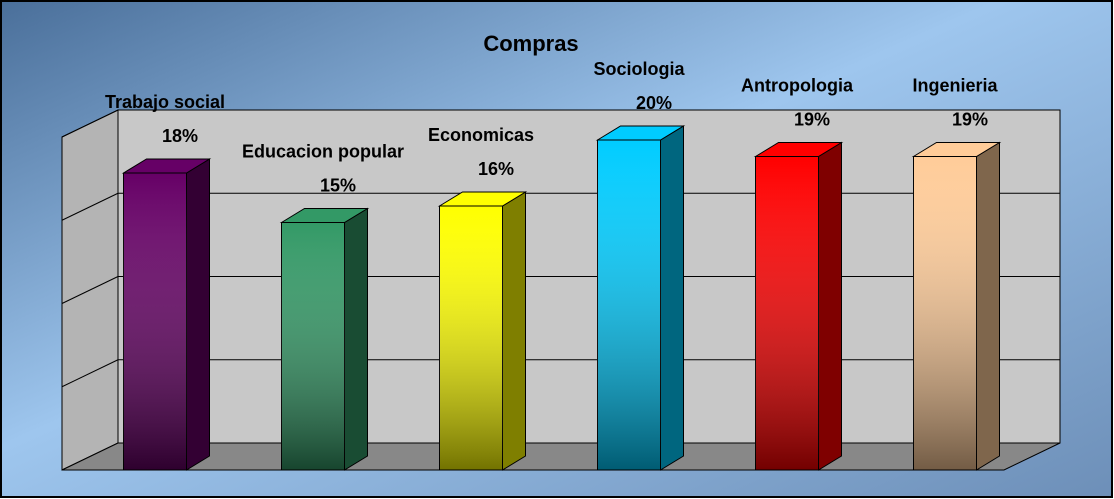 The image size is (1114, 499). I want to click on category-label: Trabajo social, so click(165, 102).